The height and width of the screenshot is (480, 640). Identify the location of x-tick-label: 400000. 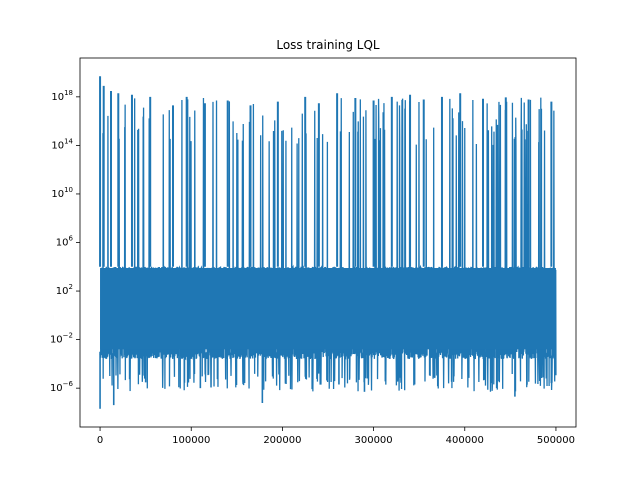
(465, 440).